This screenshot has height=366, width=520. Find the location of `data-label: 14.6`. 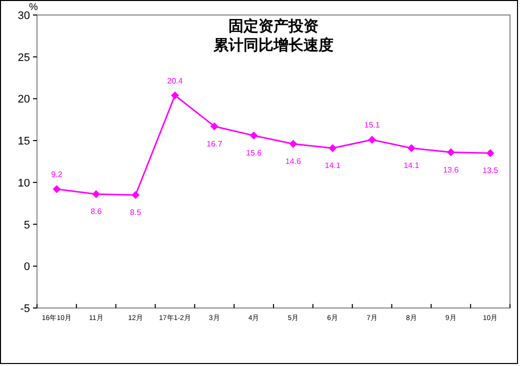

data-label: 14.6 is located at coordinates (293, 161).